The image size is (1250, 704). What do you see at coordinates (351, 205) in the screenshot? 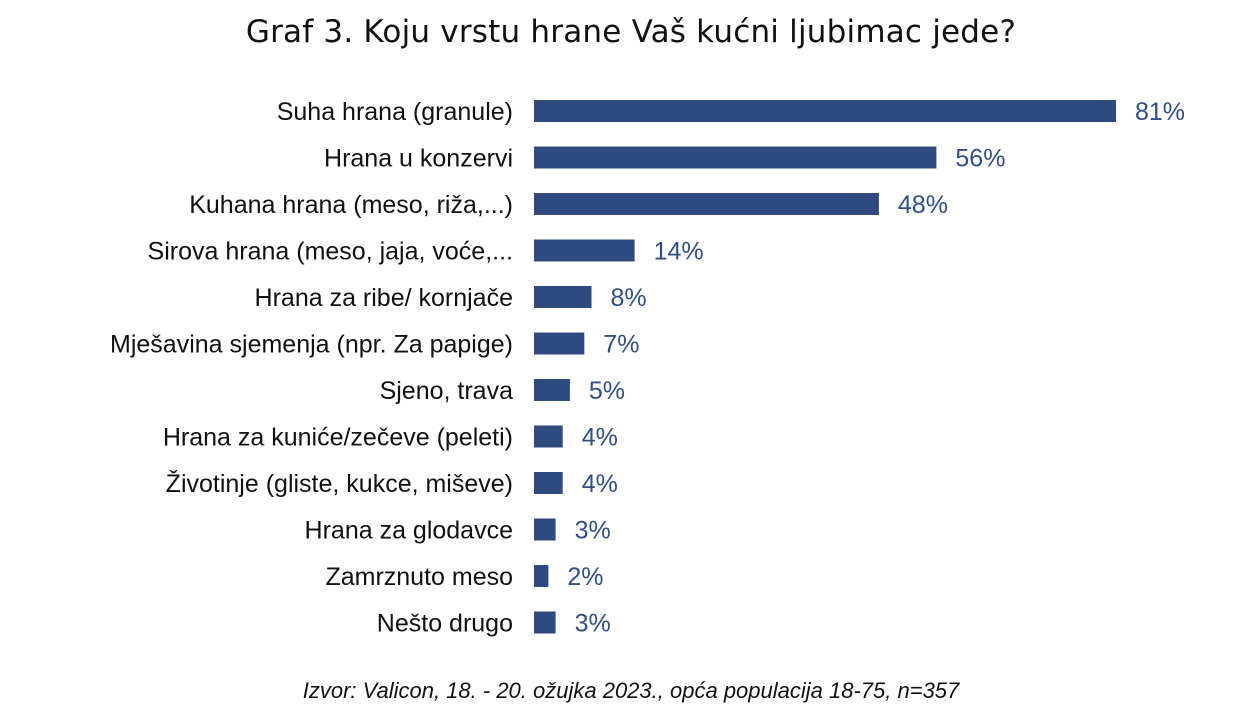
I see `category-label: Kuhana hrana (meso, riža,...)` at bounding box center [351, 205].